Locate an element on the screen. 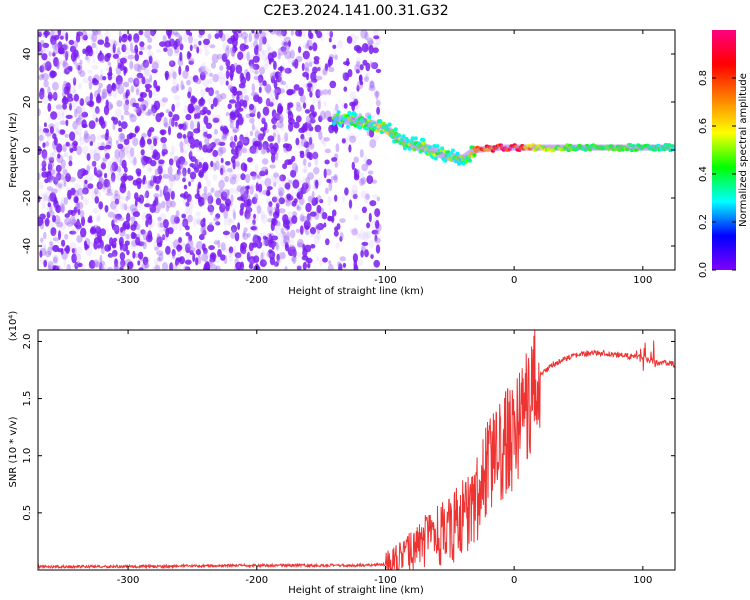 The width and height of the screenshot is (750, 600). x-tick-label: -200 is located at coordinates (256, 580).